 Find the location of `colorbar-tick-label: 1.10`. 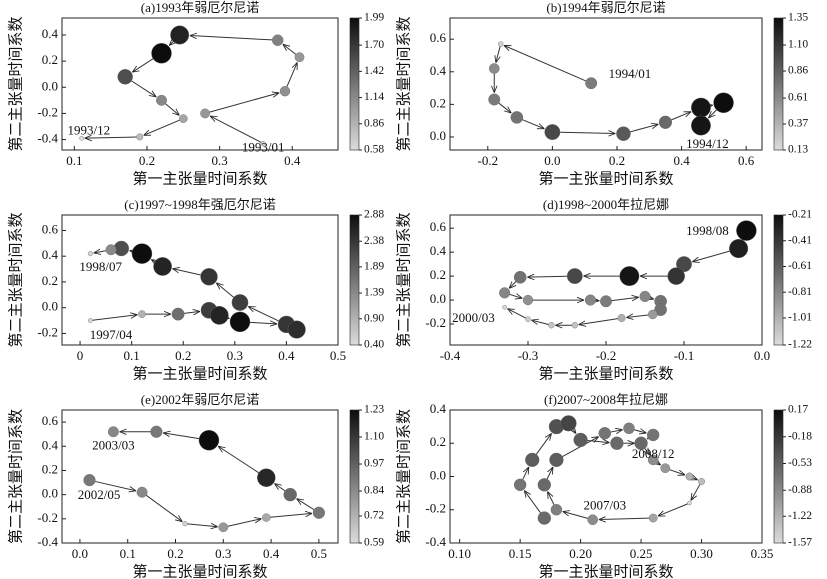

colorbar-tick-label: 1.10 is located at coordinates (374, 437).